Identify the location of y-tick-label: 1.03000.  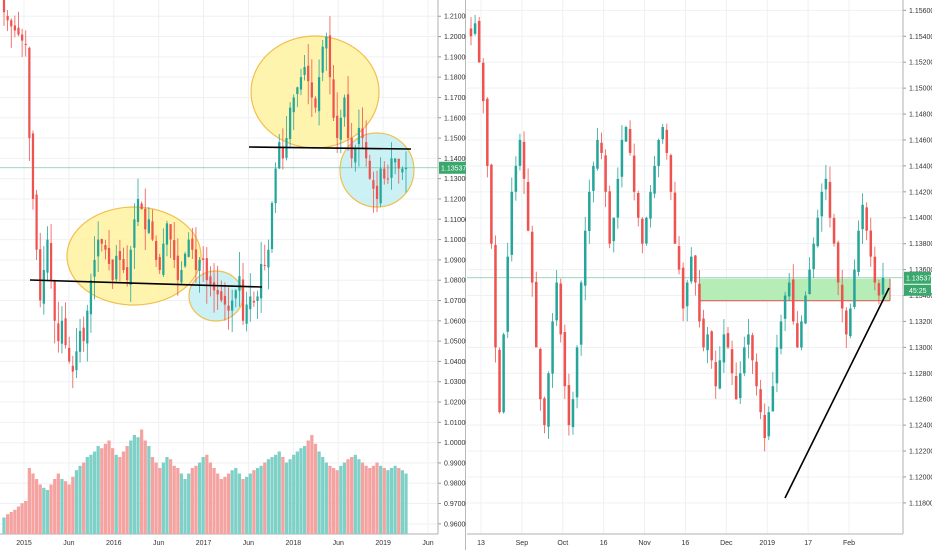
(455, 382).